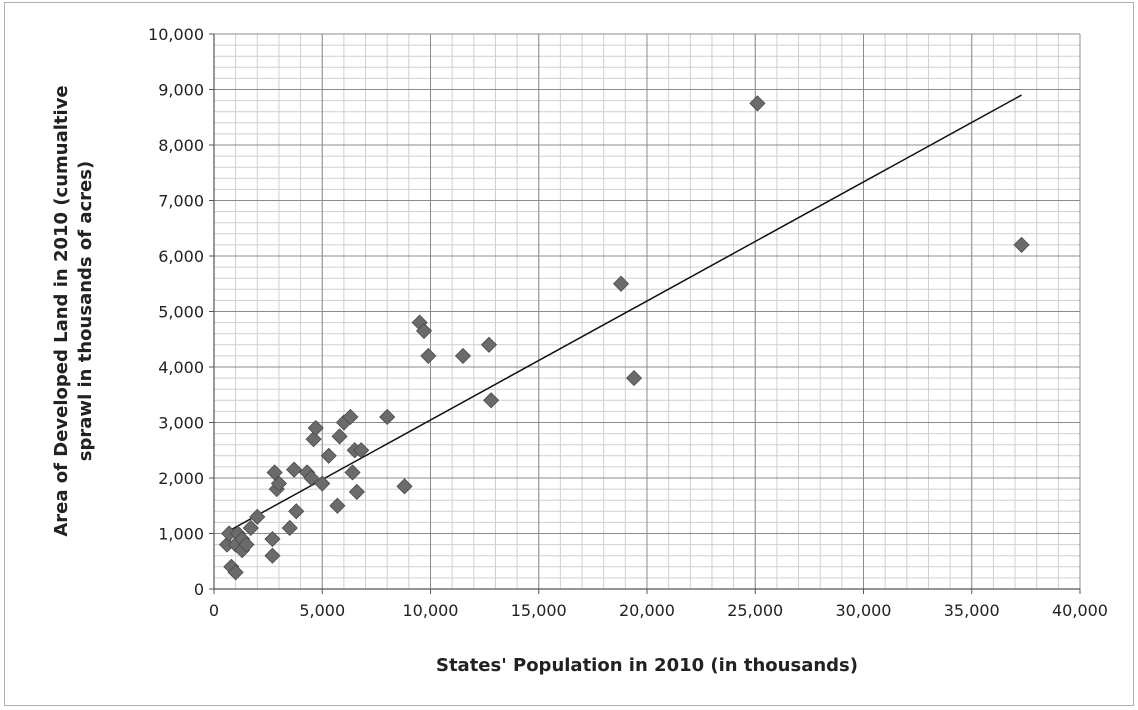  What do you see at coordinates (181, 256) in the screenshot?
I see `y-tick-label: 6,000` at bounding box center [181, 256].